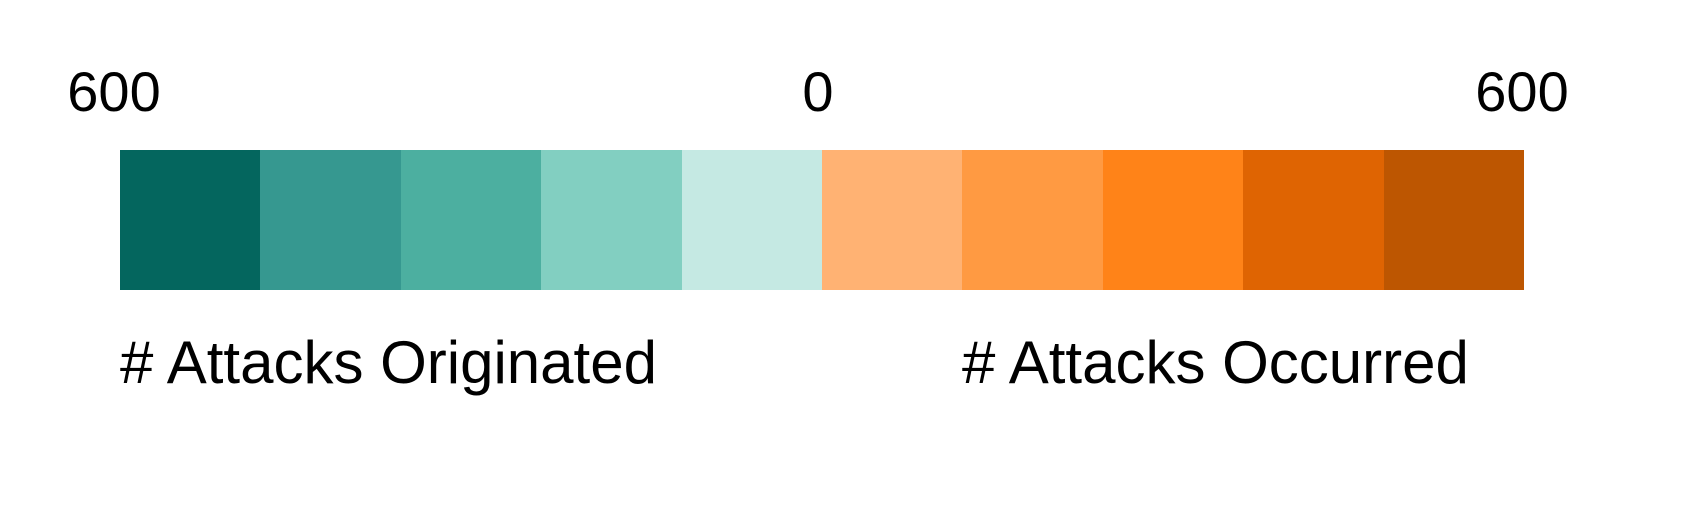 The width and height of the screenshot is (1684, 516). Describe the element at coordinates (818, 91) in the screenshot. I see `tick-label-center: 0` at that location.